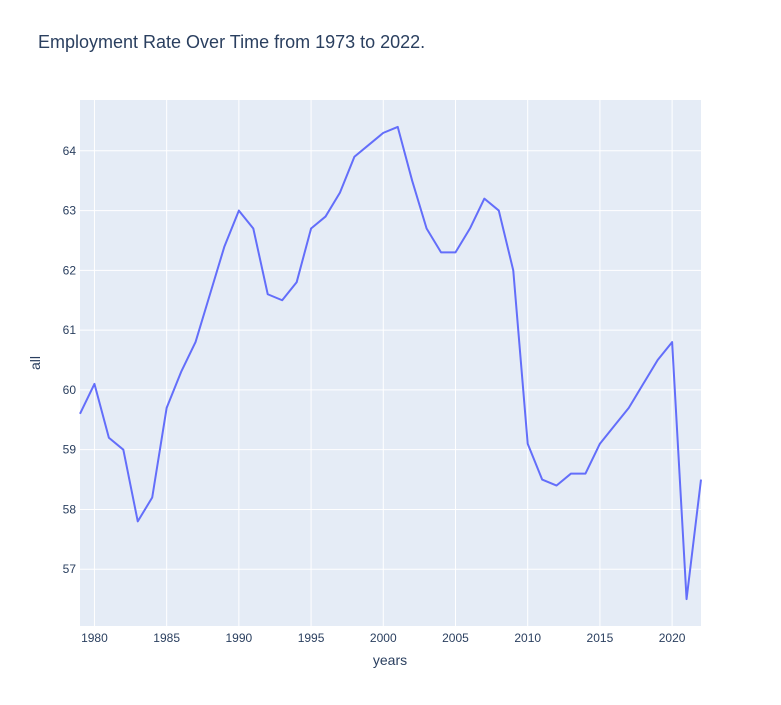 The height and width of the screenshot is (705, 781). I want to click on x-tick-labels: 1980 1985 1990 1995 2000 2005 2010 2015 2020, so click(383, 638).